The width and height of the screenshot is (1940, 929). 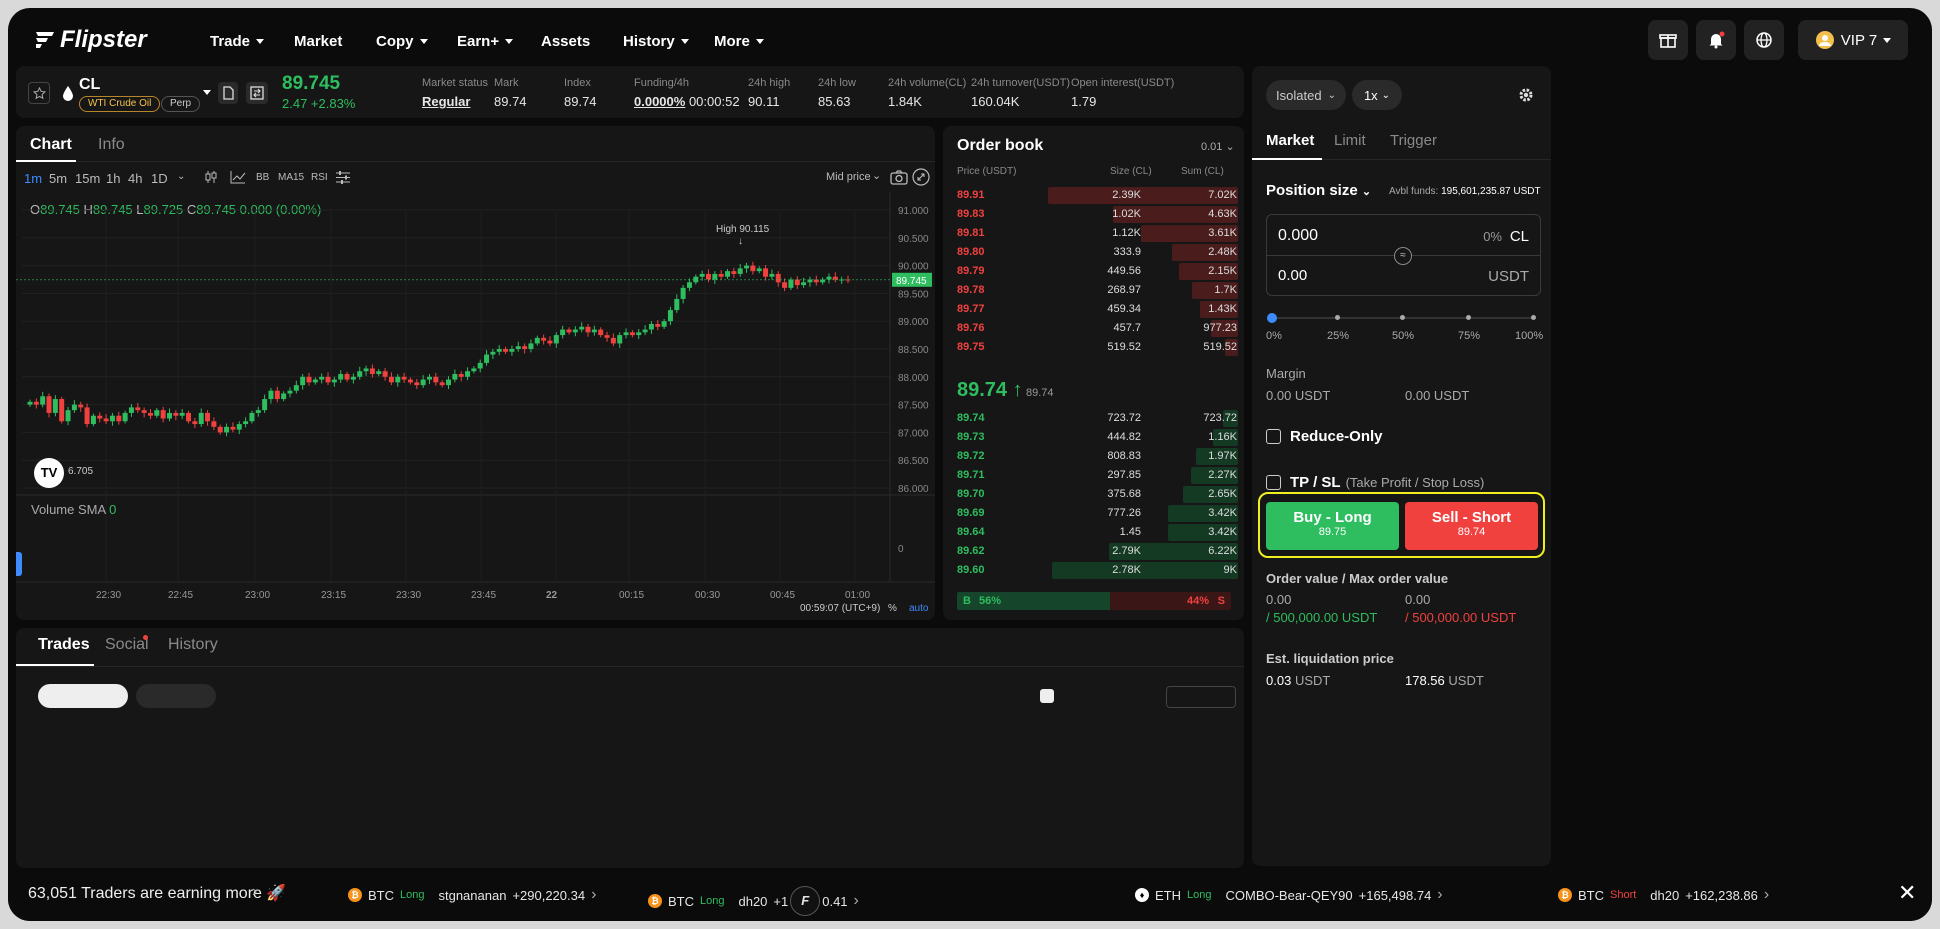 What do you see at coordinates (33, 178) in the screenshot?
I see `interval-1m: 1m` at bounding box center [33, 178].